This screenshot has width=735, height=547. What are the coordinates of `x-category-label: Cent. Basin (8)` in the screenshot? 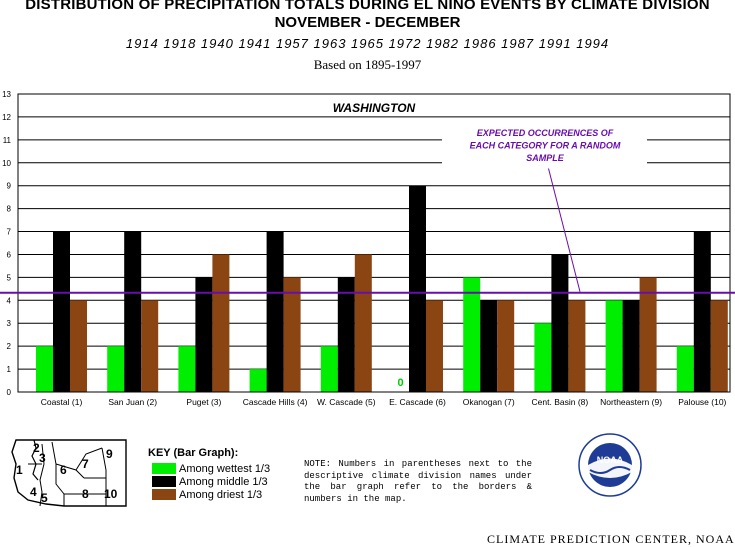 It's located at (560, 402).